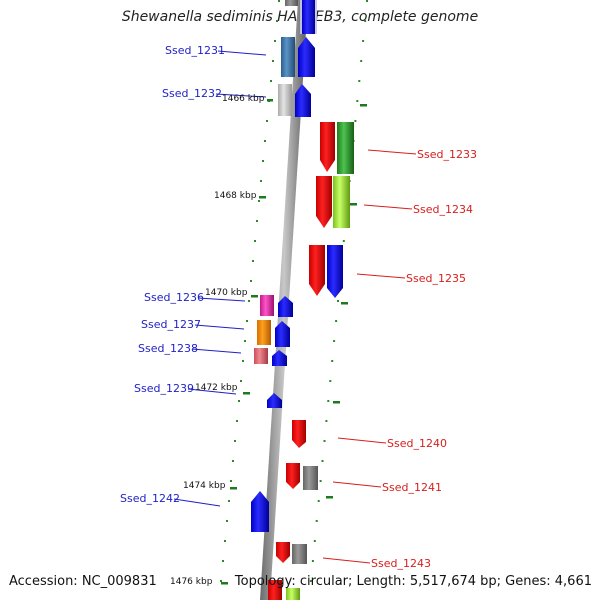  I want to click on left-leader-lines, so click(220, 278).